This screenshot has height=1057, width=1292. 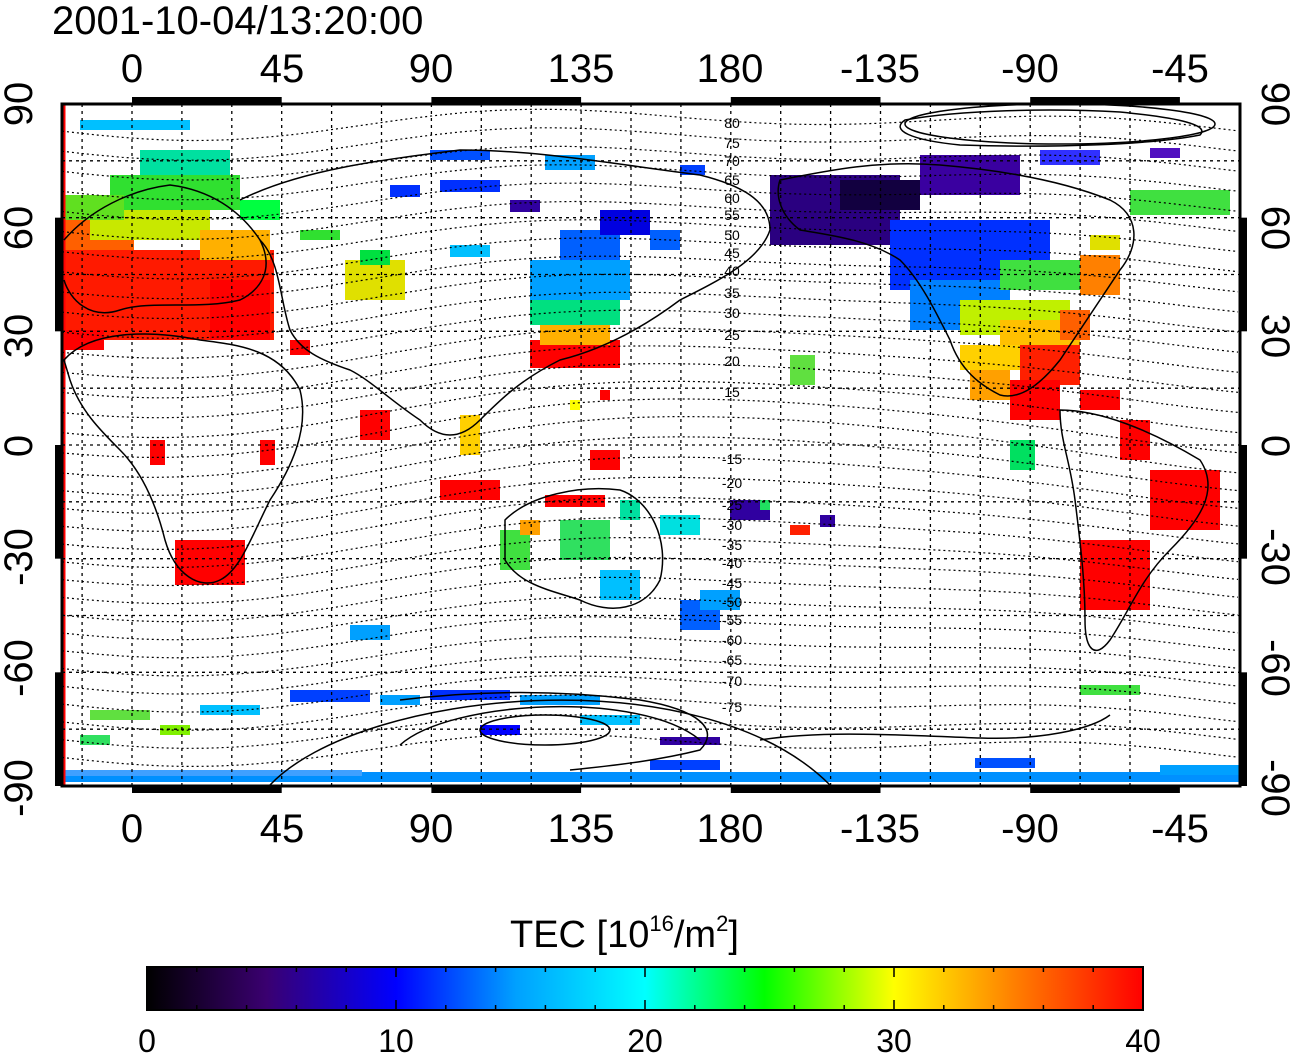 What do you see at coordinates (1143, 1040) in the screenshot?
I see `colorbar-tick-label: 40` at bounding box center [1143, 1040].